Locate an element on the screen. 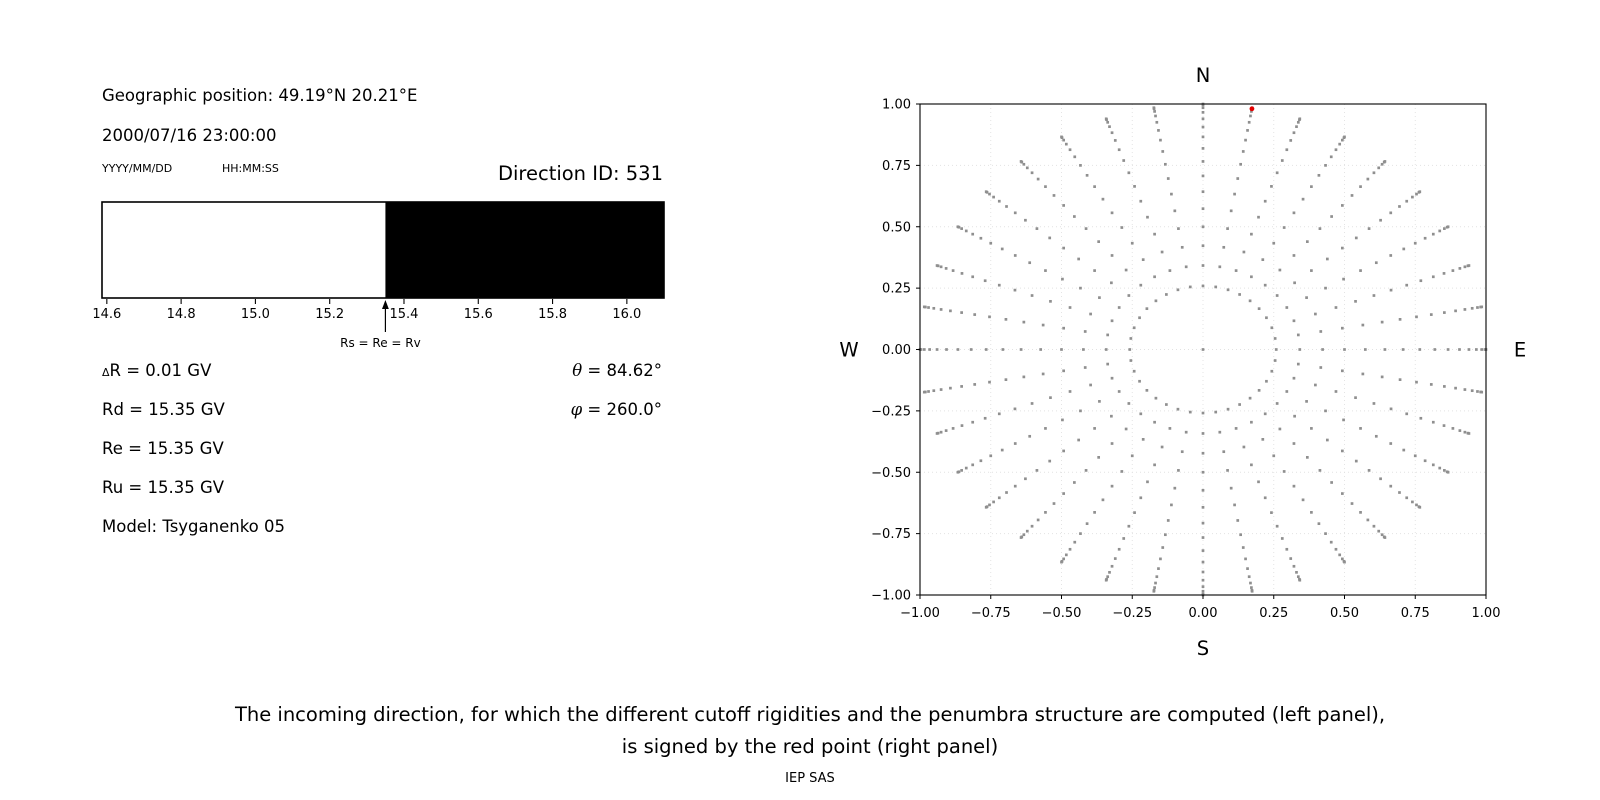 This screenshot has height=800, width=1600. x-tick-label: −0.75 is located at coordinates (991, 613).